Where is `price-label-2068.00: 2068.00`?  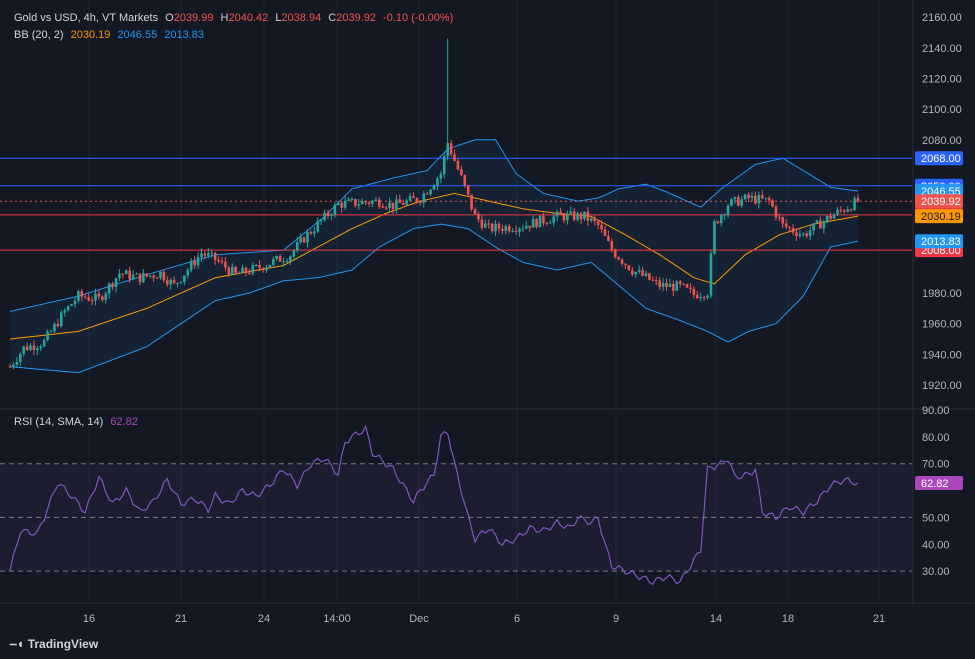 price-label-2068.00: 2068.00 is located at coordinates (941, 159).